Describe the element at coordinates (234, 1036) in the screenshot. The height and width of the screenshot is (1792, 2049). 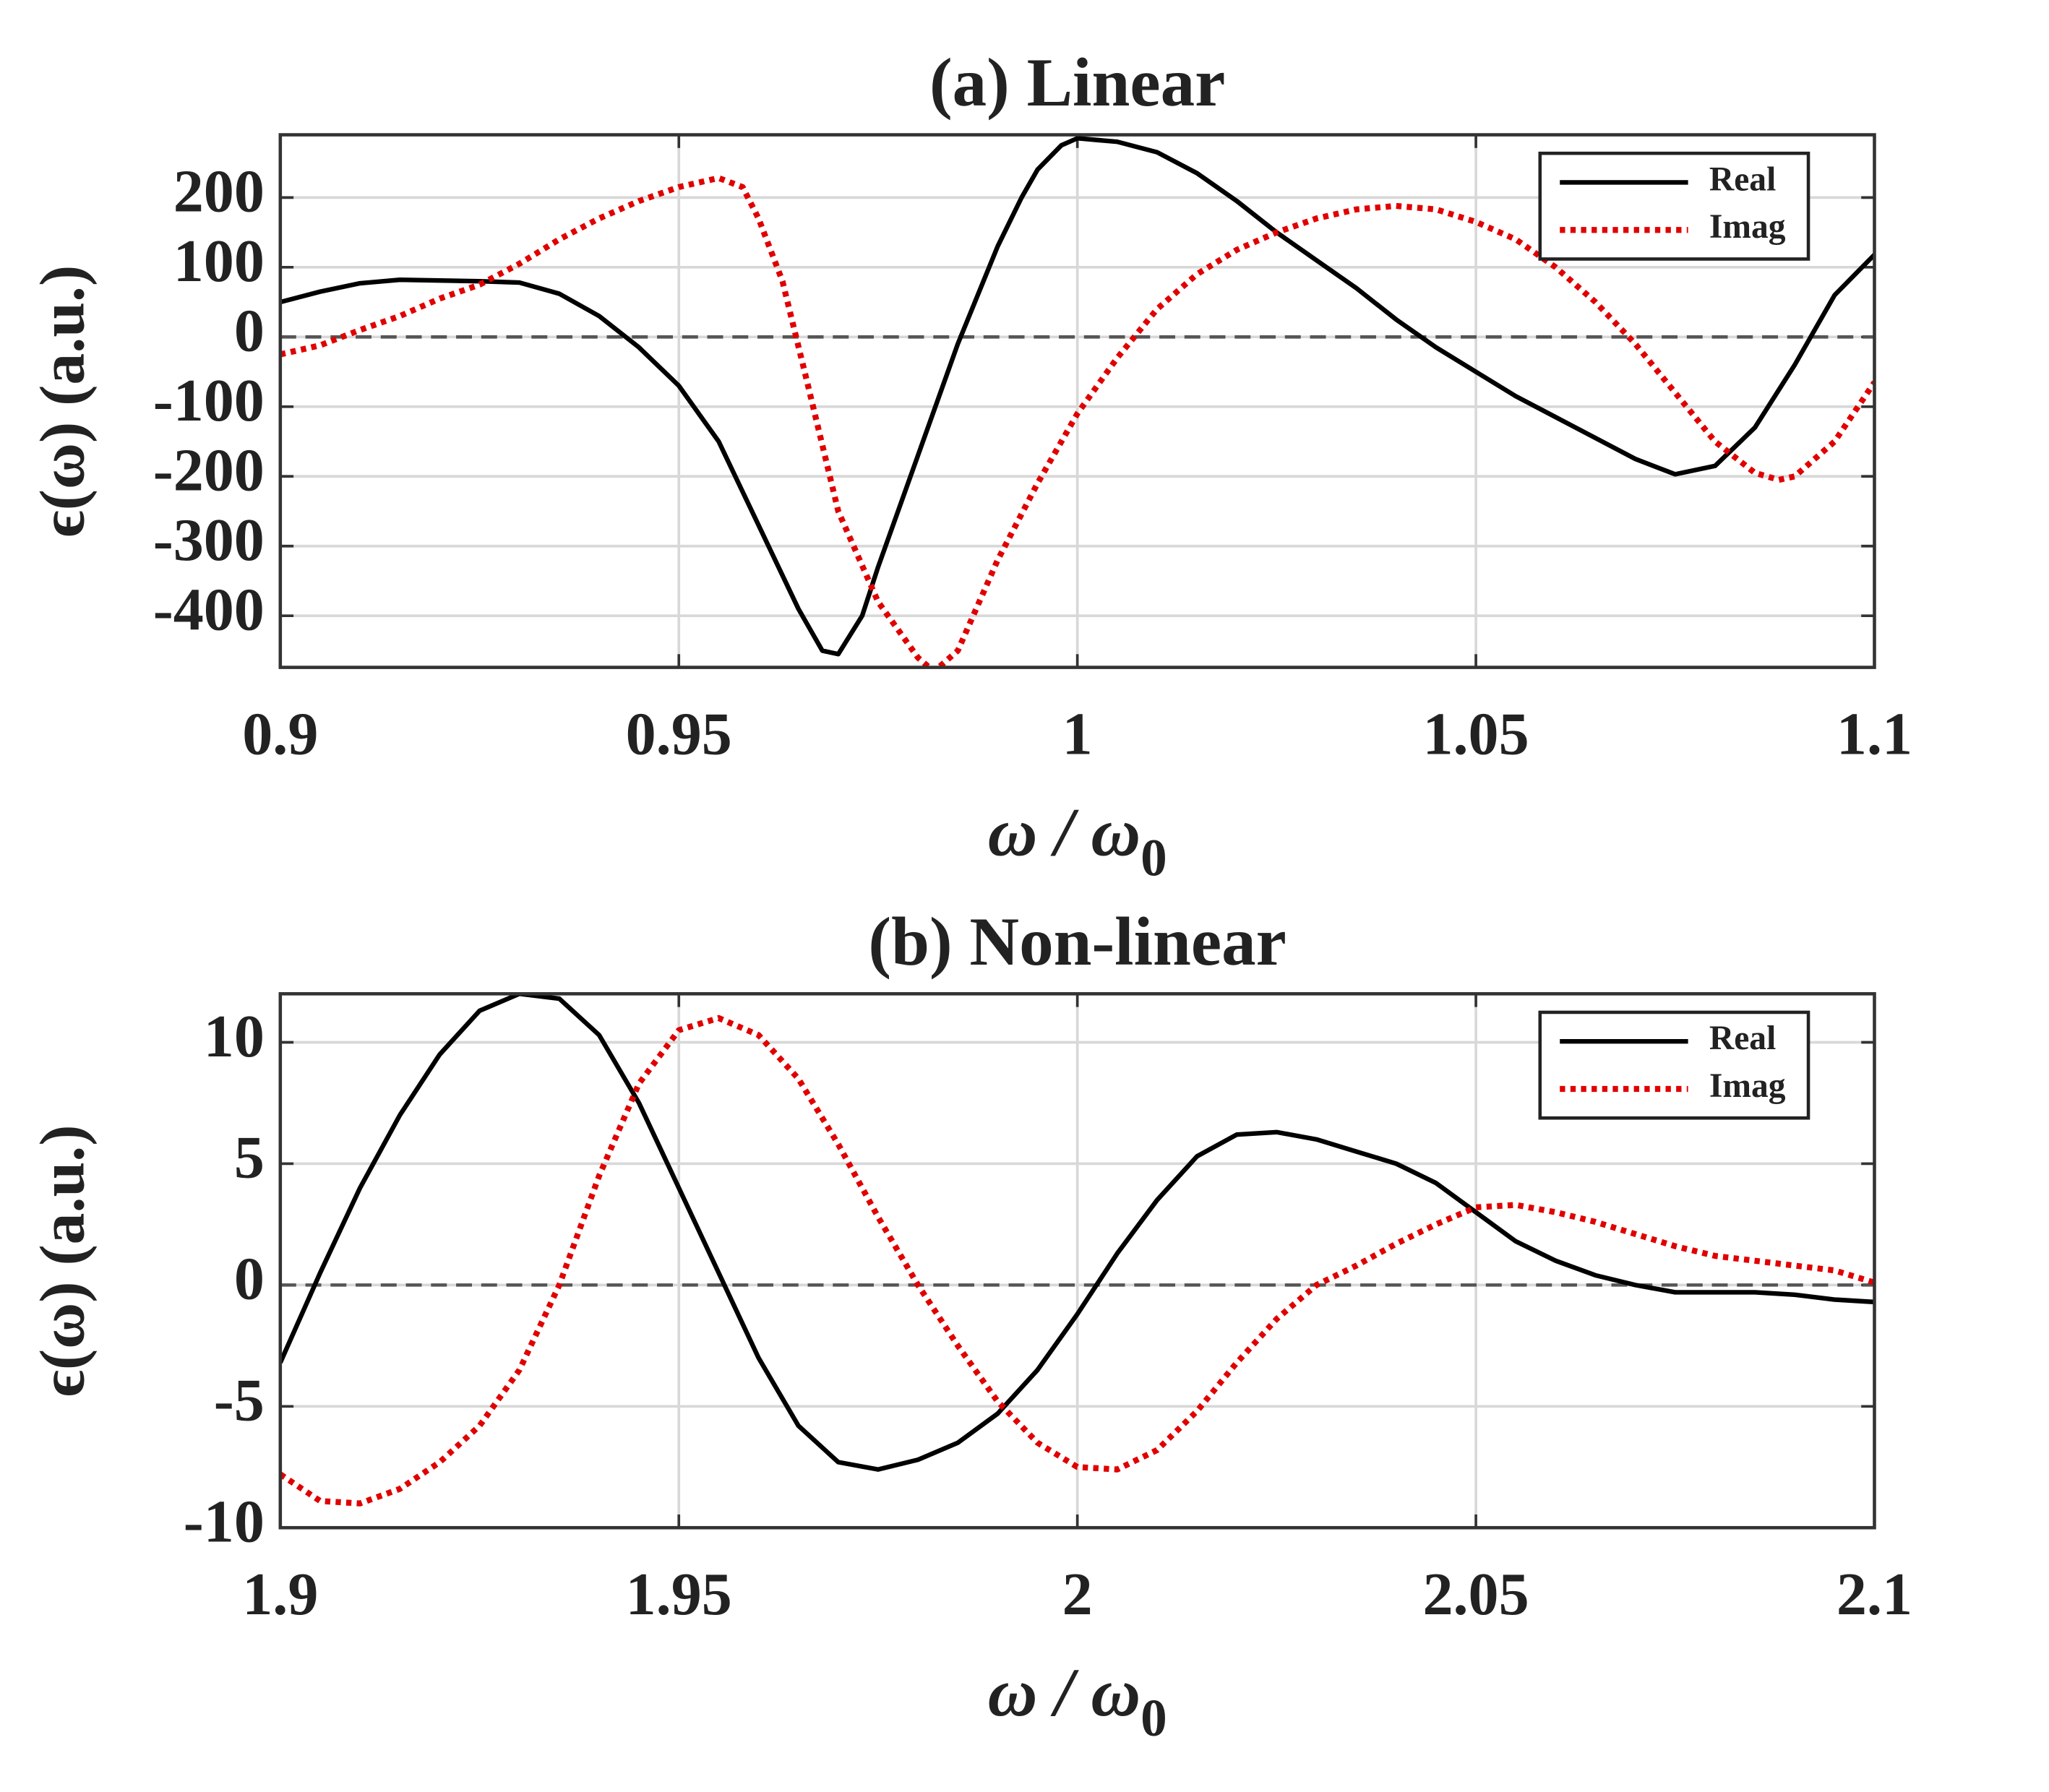
I see `y-tick-label: 10` at that location.